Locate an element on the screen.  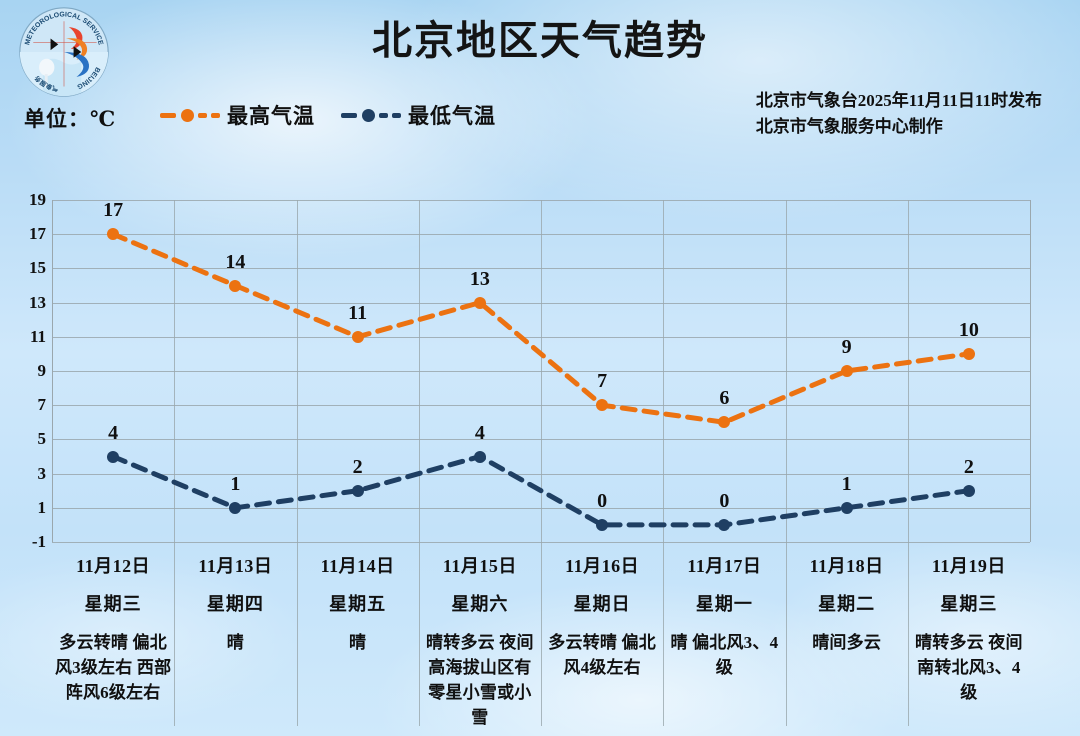
day-weekday-label: 星期二 is located at coordinates (847, 604).